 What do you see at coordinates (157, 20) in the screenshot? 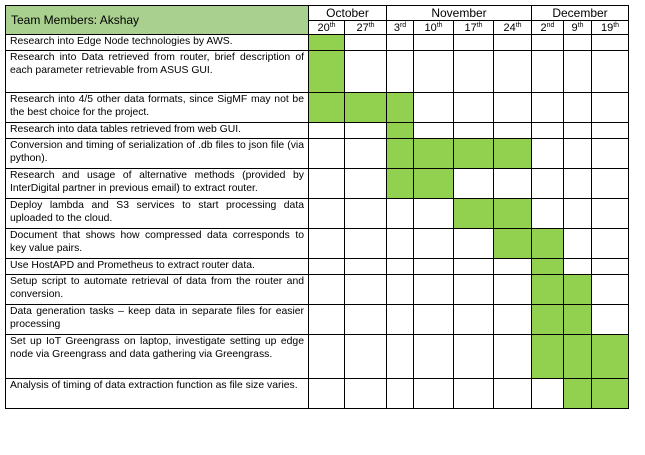
I see `team-members-label: Team Members: Akshay` at bounding box center [157, 20].